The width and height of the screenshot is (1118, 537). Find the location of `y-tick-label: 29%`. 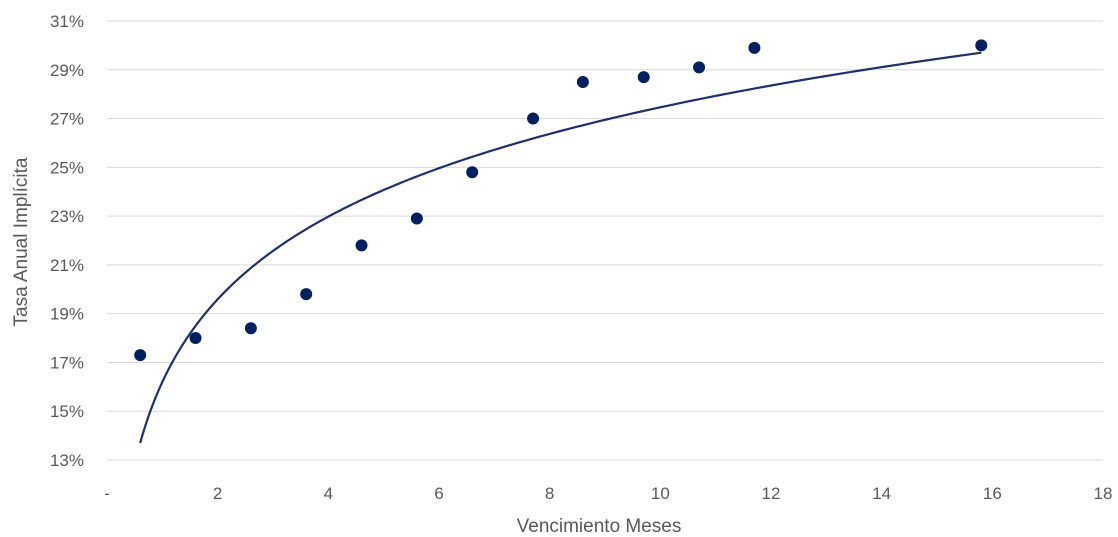

y-tick-label: 29% is located at coordinates (67, 70).